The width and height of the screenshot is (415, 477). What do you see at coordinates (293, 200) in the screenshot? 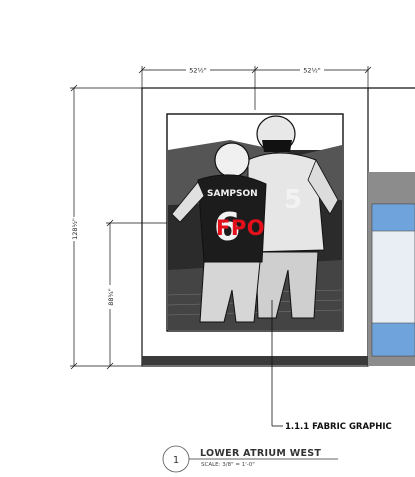
I see `svg-text: 5` at bounding box center [293, 200].